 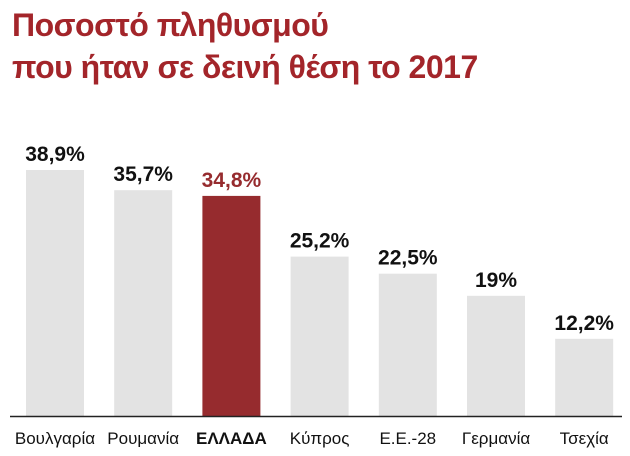 What do you see at coordinates (143, 174) in the screenshot?
I see `value-label-ρουμανία: 35,7%` at bounding box center [143, 174].